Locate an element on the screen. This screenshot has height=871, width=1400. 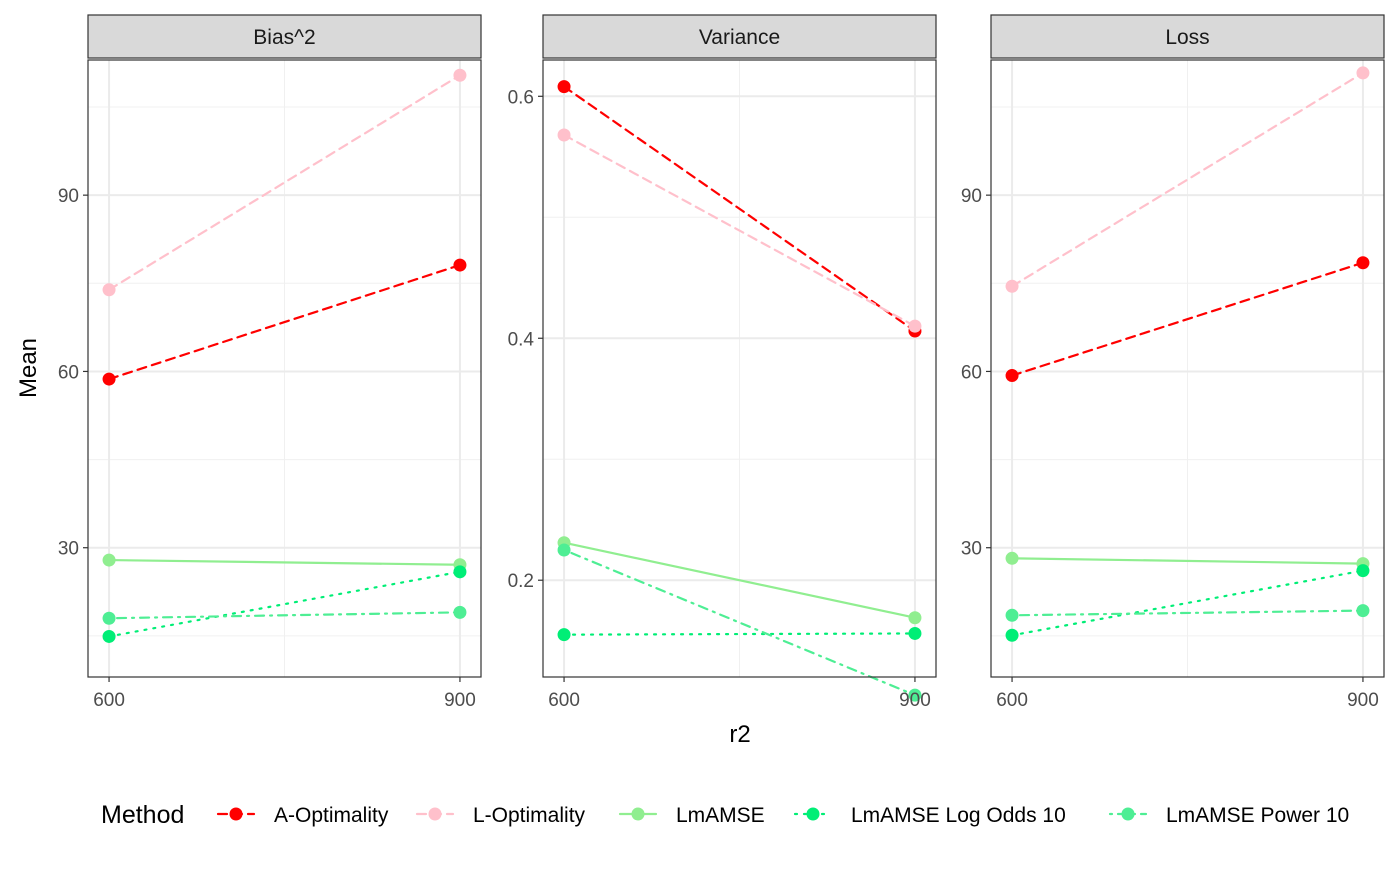
facet-strip-label: Variance is located at coordinates (739, 37).